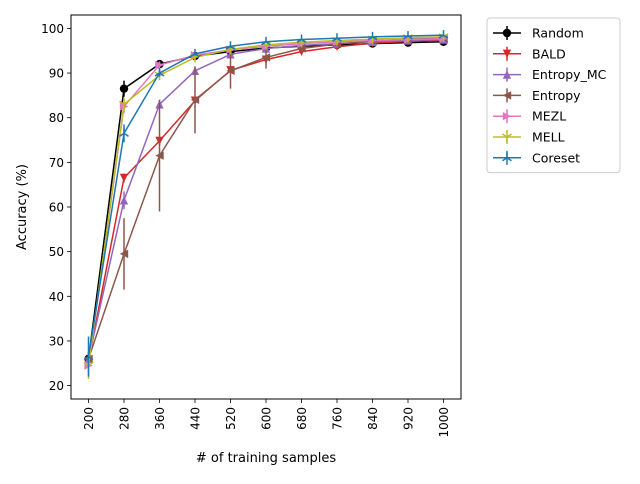  I want to click on y-tick-label: 20, so click(56, 386).